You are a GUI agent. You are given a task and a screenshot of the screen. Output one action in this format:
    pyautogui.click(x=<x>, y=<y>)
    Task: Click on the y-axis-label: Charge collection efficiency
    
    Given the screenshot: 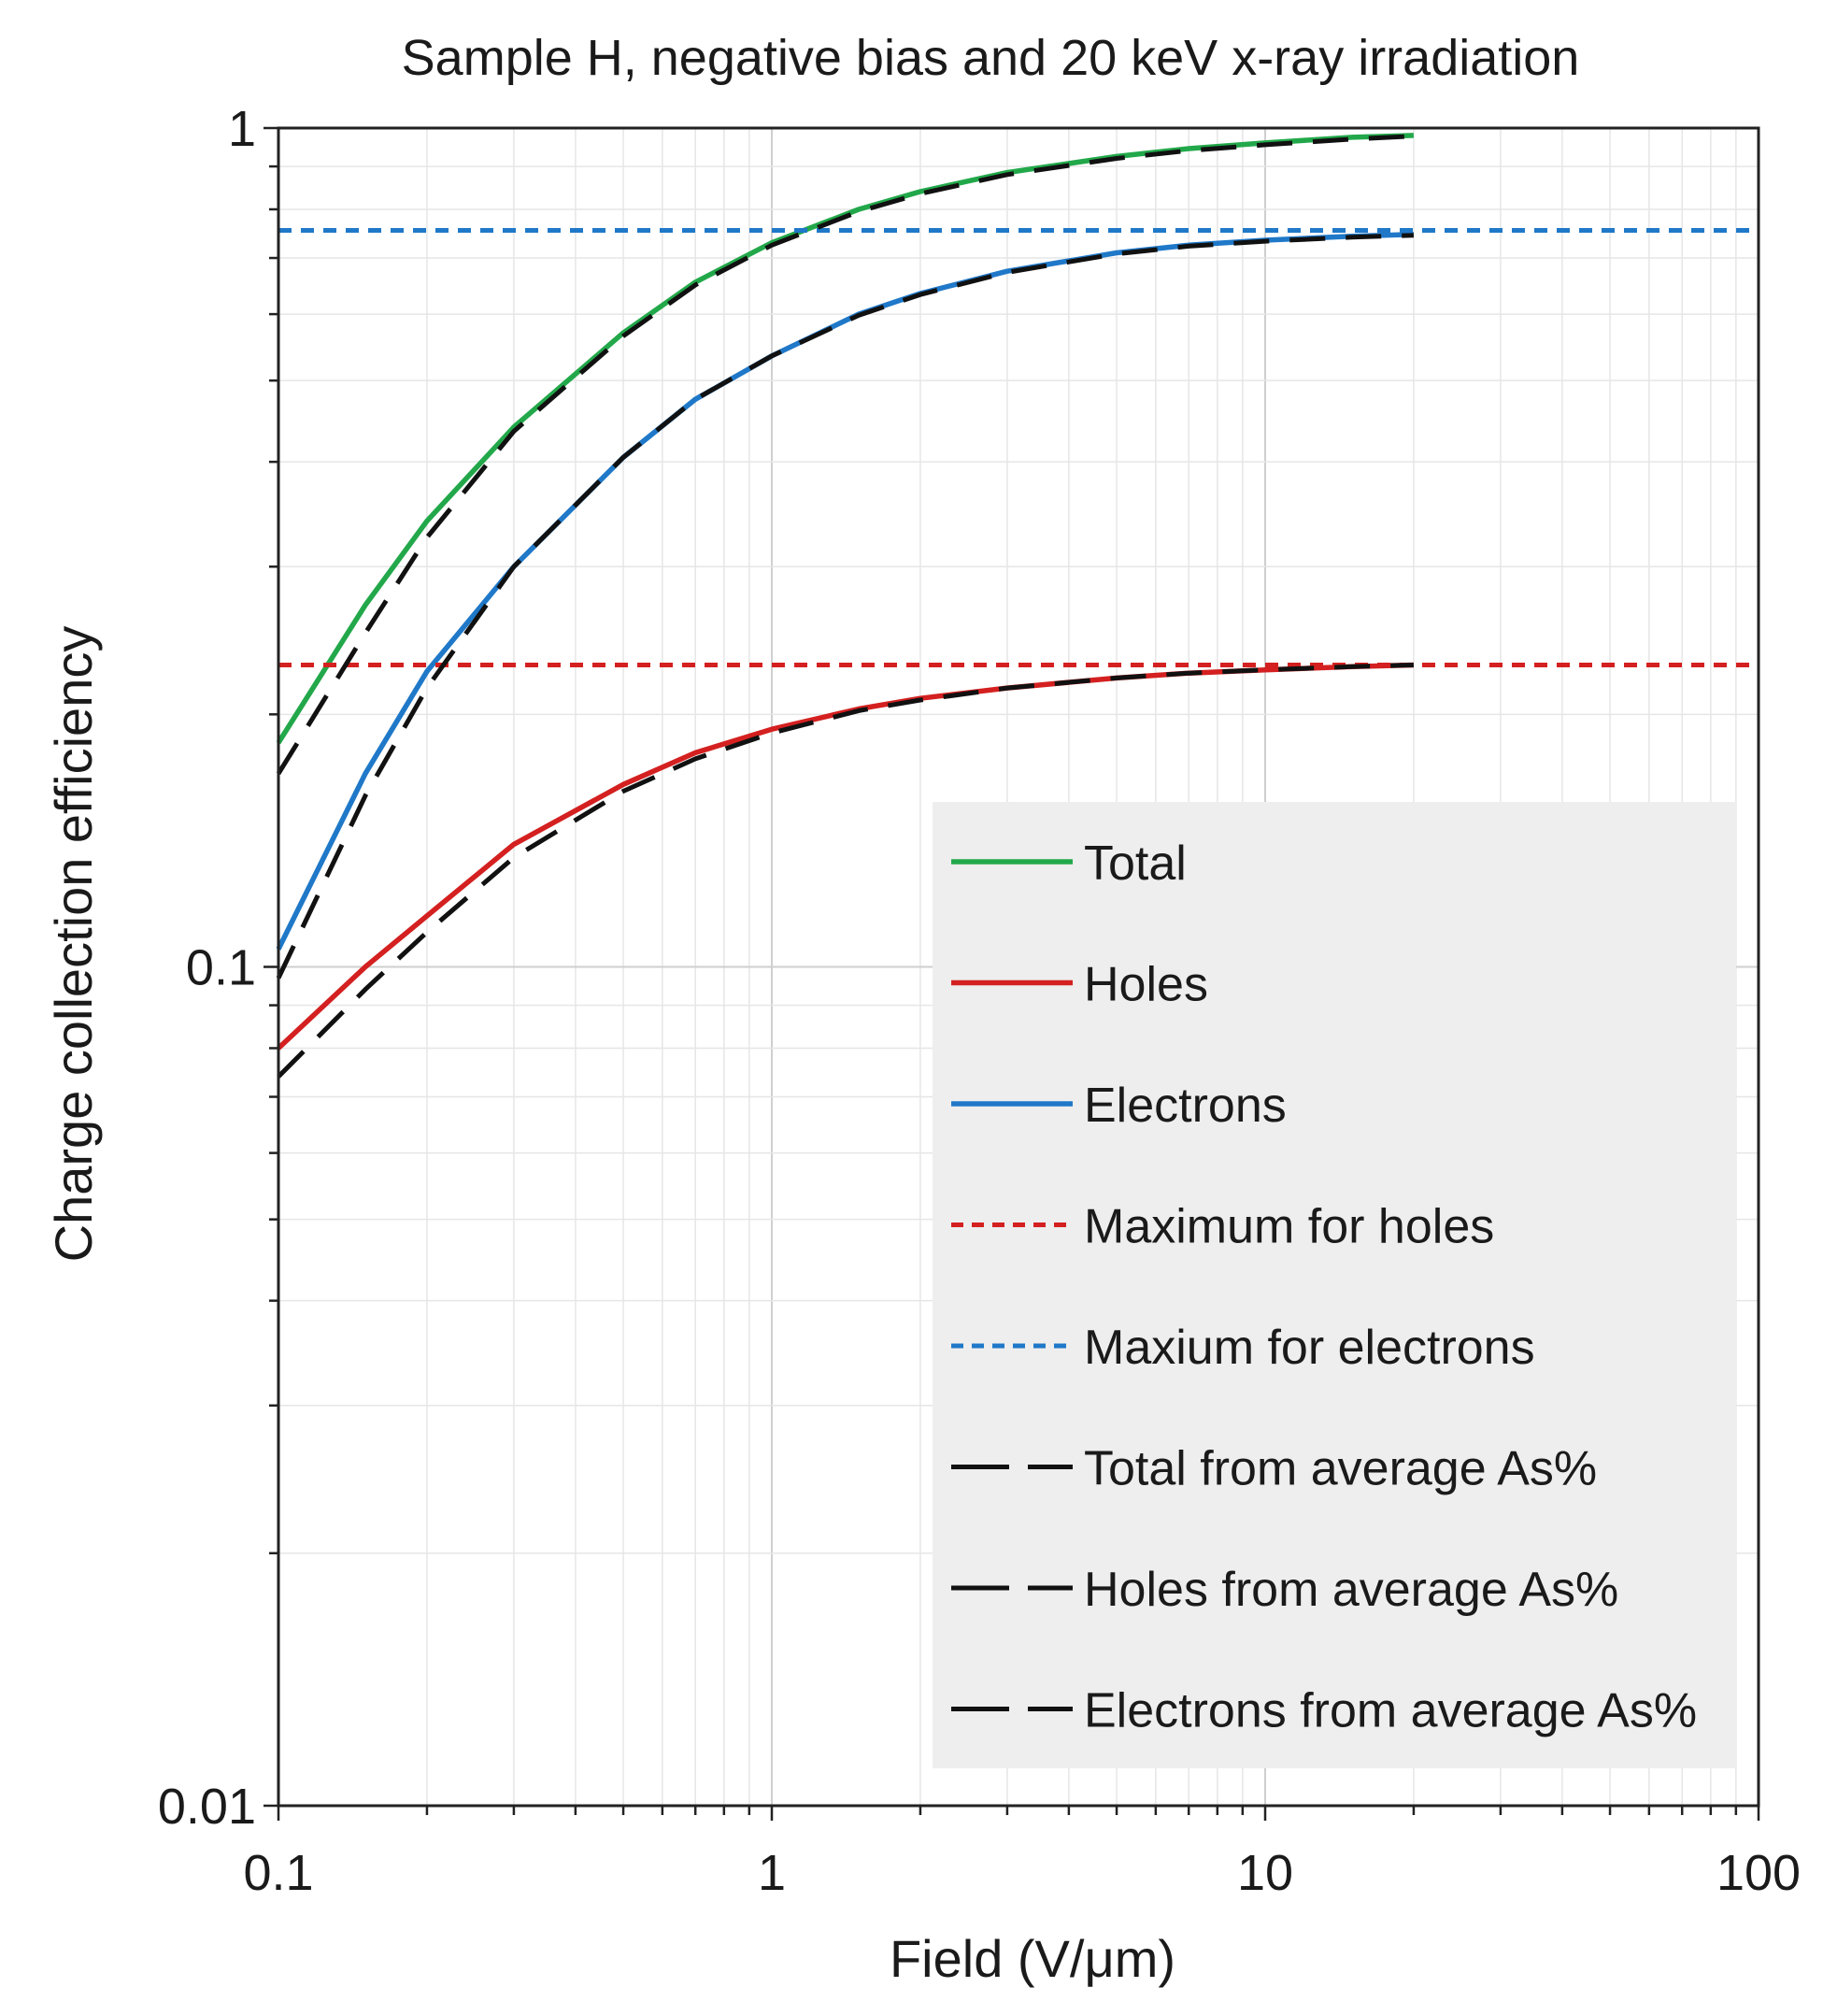 What is the action you would take?
    pyautogui.click(x=73, y=944)
    